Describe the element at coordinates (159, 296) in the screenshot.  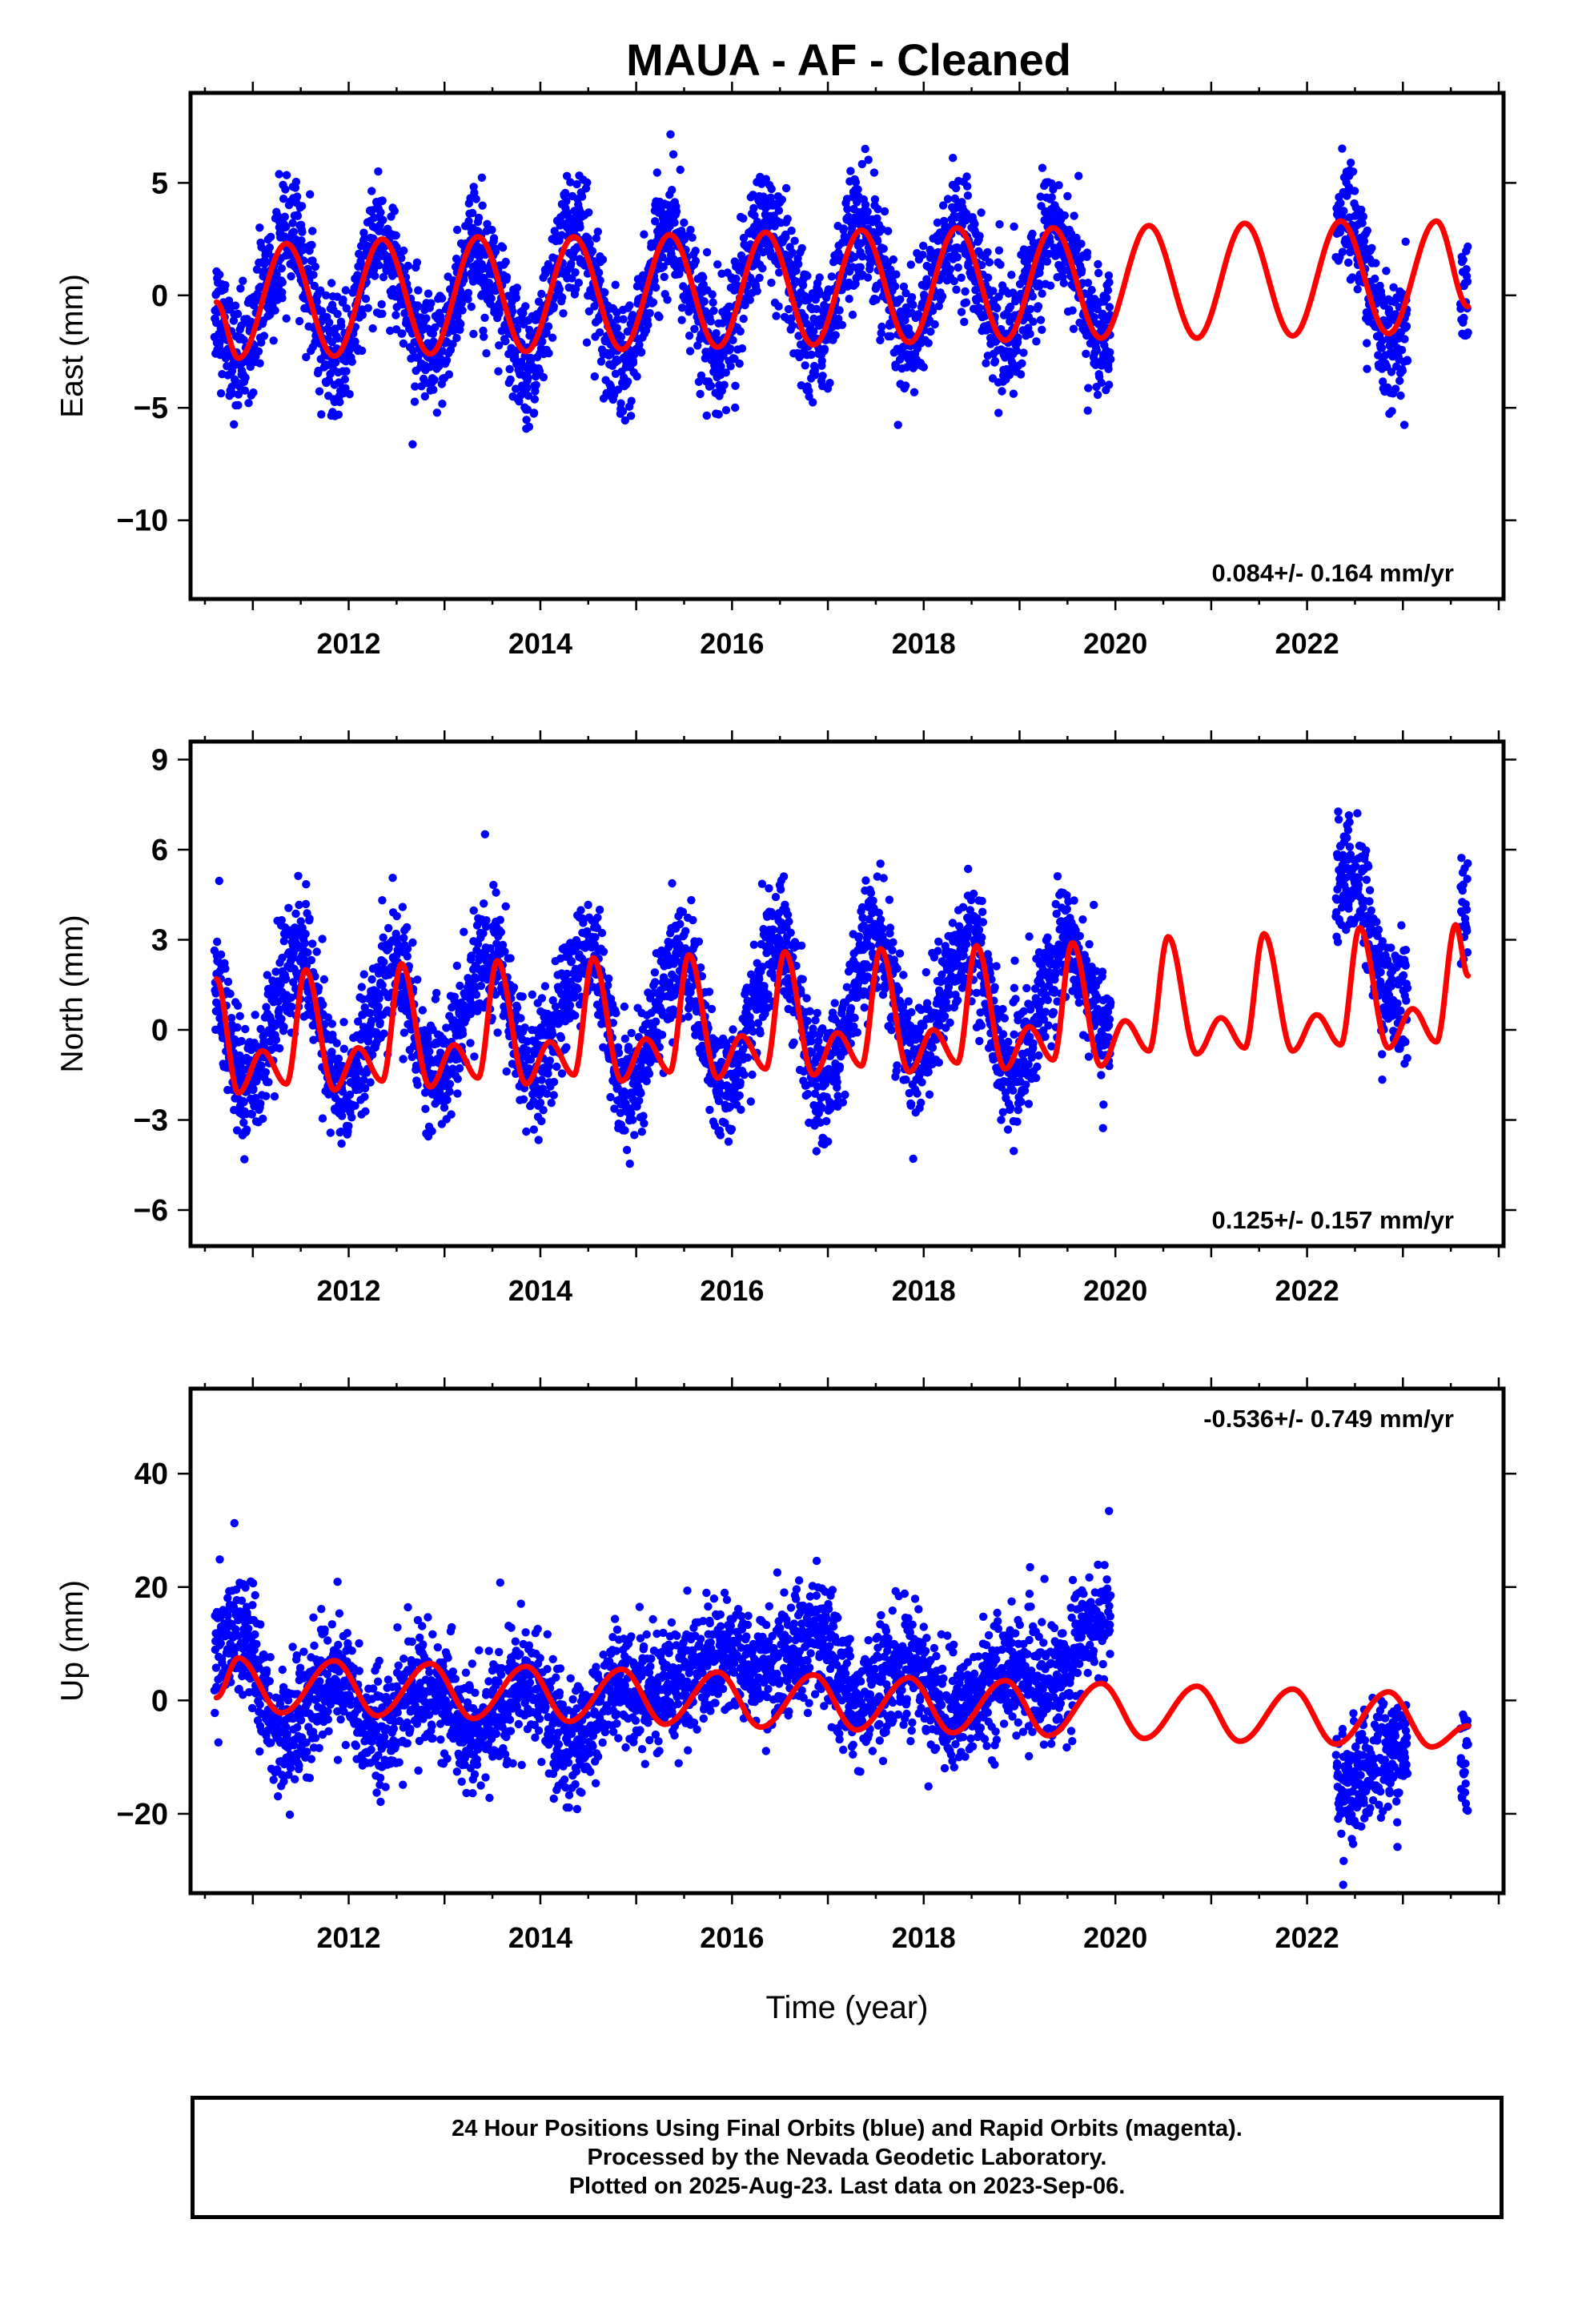
I see `east-y-tick-label: 0` at that location.